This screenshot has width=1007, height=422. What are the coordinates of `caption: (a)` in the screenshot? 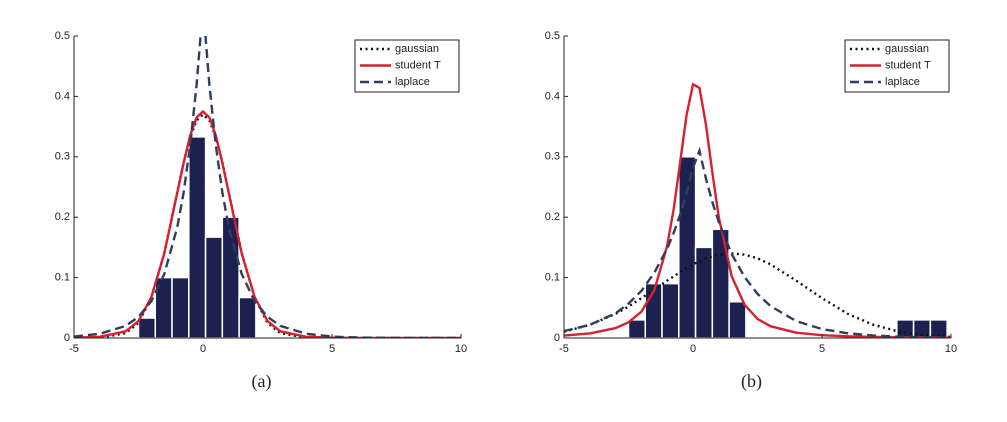 It's located at (262, 381).